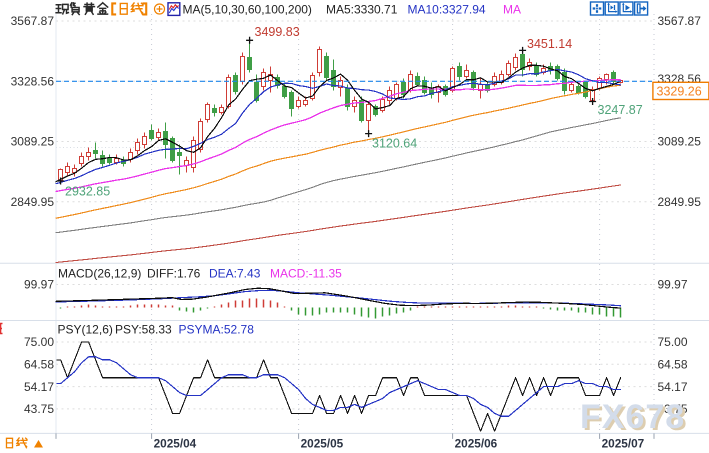  What do you see at coordinates (512, 10) in the screenshot?
I see `svg-text: MA` at bounding box center [512, 10].